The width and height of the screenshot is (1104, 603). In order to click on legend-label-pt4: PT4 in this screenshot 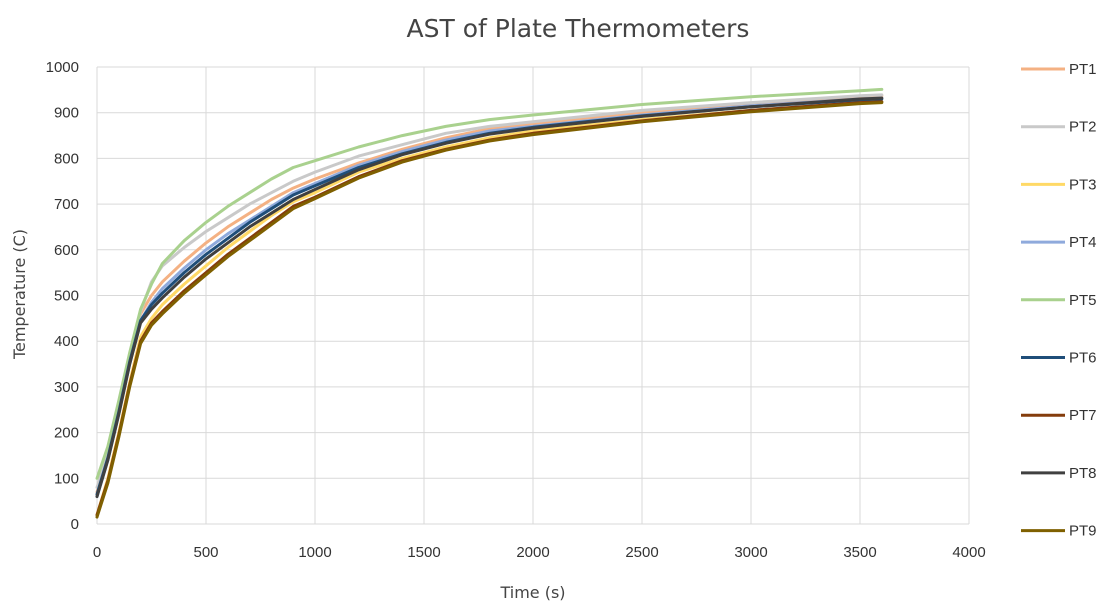, I will do `click(1083, 242)`.